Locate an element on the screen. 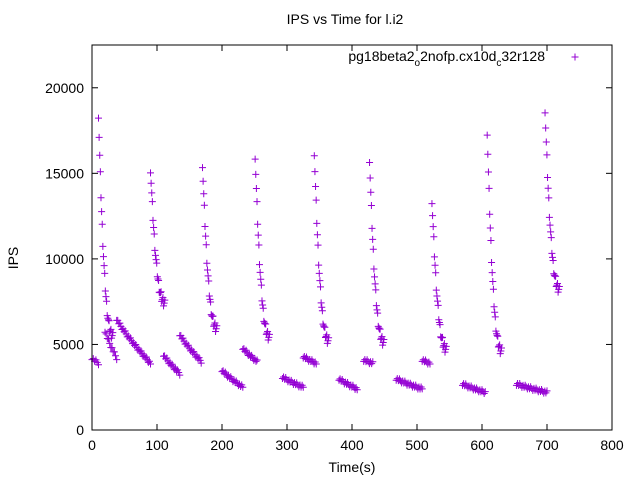  x-tick-label: 600 is located at coordinates (482, 445).